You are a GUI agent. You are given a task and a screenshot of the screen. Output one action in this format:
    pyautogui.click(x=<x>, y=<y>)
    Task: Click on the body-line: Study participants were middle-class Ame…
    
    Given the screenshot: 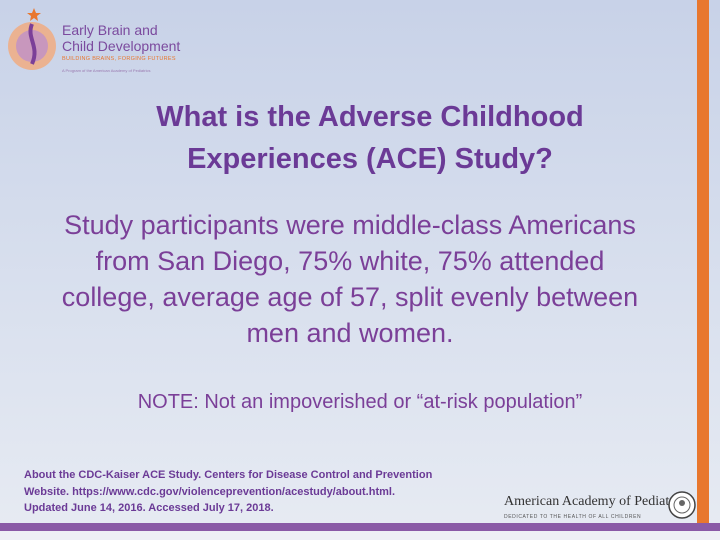 What is the action you would take?
    pyautogui.click(x=350, y=225)
    